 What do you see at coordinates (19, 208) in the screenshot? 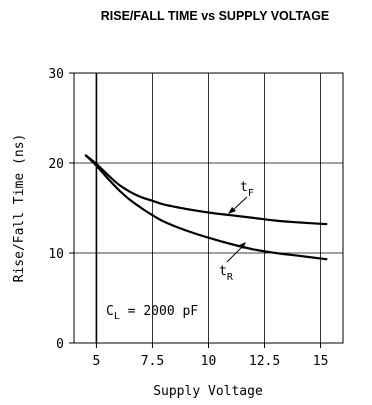
I see `y-axis-label: Rise/Fall Time (ns)` at bounding box center [19, 208].